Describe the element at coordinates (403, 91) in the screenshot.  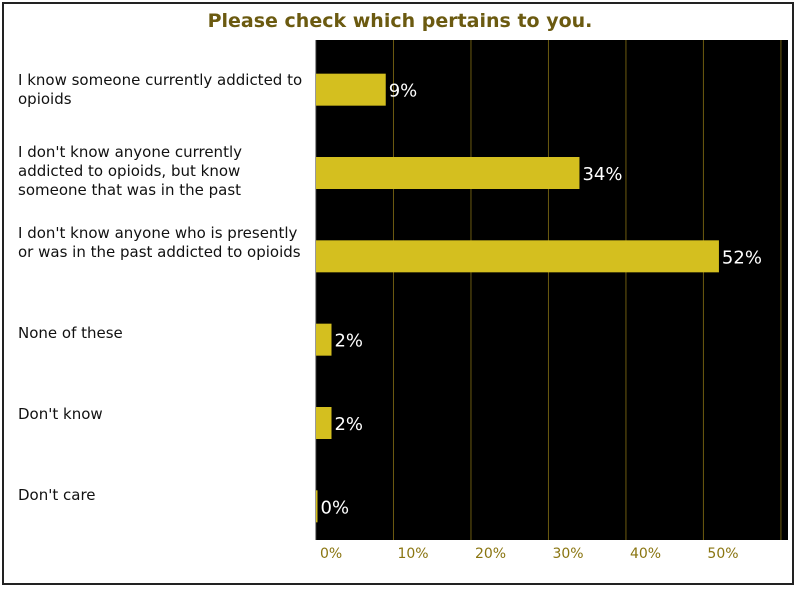
I see `bar-value-label: 9%` at that location.